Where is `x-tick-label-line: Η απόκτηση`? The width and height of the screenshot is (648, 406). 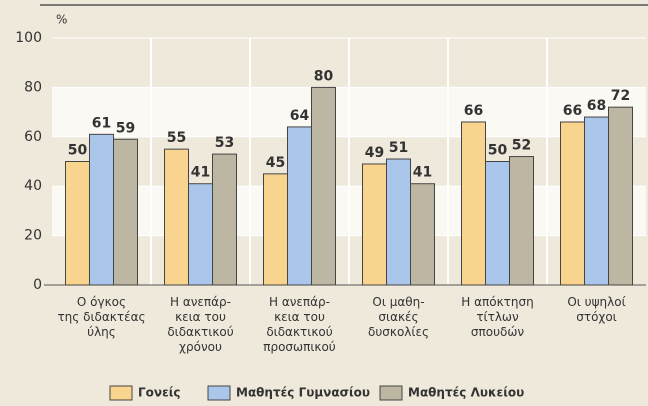
x-tick-label-line: Η απόκτηση is located at coordinates (497, 302).